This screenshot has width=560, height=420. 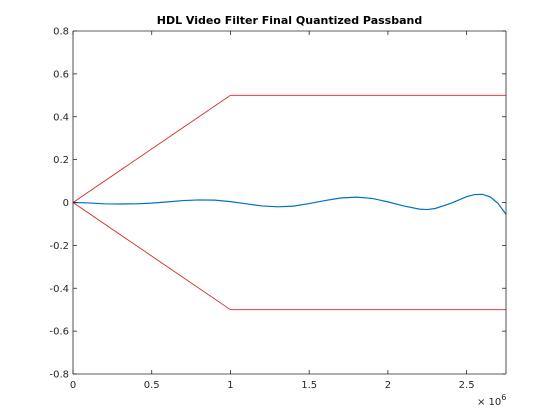 What do you see at coordinates (388, 385) in the screenshot?
I see `x-tick-label: 2` at bounding box center [388, 385].